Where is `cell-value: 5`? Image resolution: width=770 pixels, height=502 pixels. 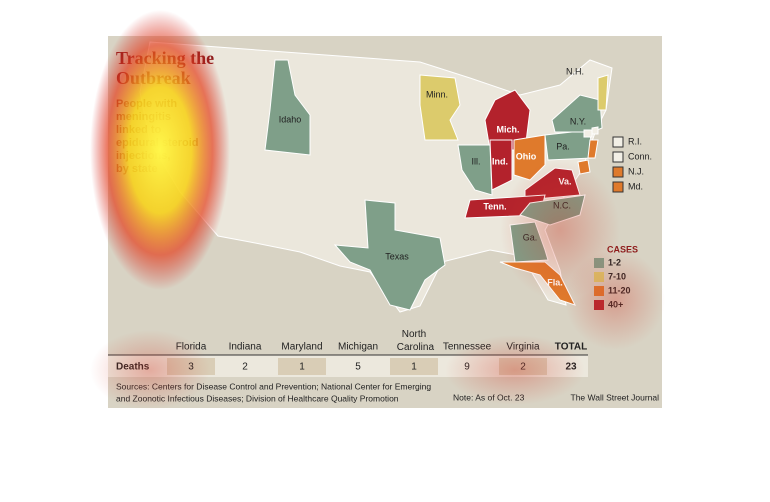
cell-value: 5 is located at coordinates (358, 367).